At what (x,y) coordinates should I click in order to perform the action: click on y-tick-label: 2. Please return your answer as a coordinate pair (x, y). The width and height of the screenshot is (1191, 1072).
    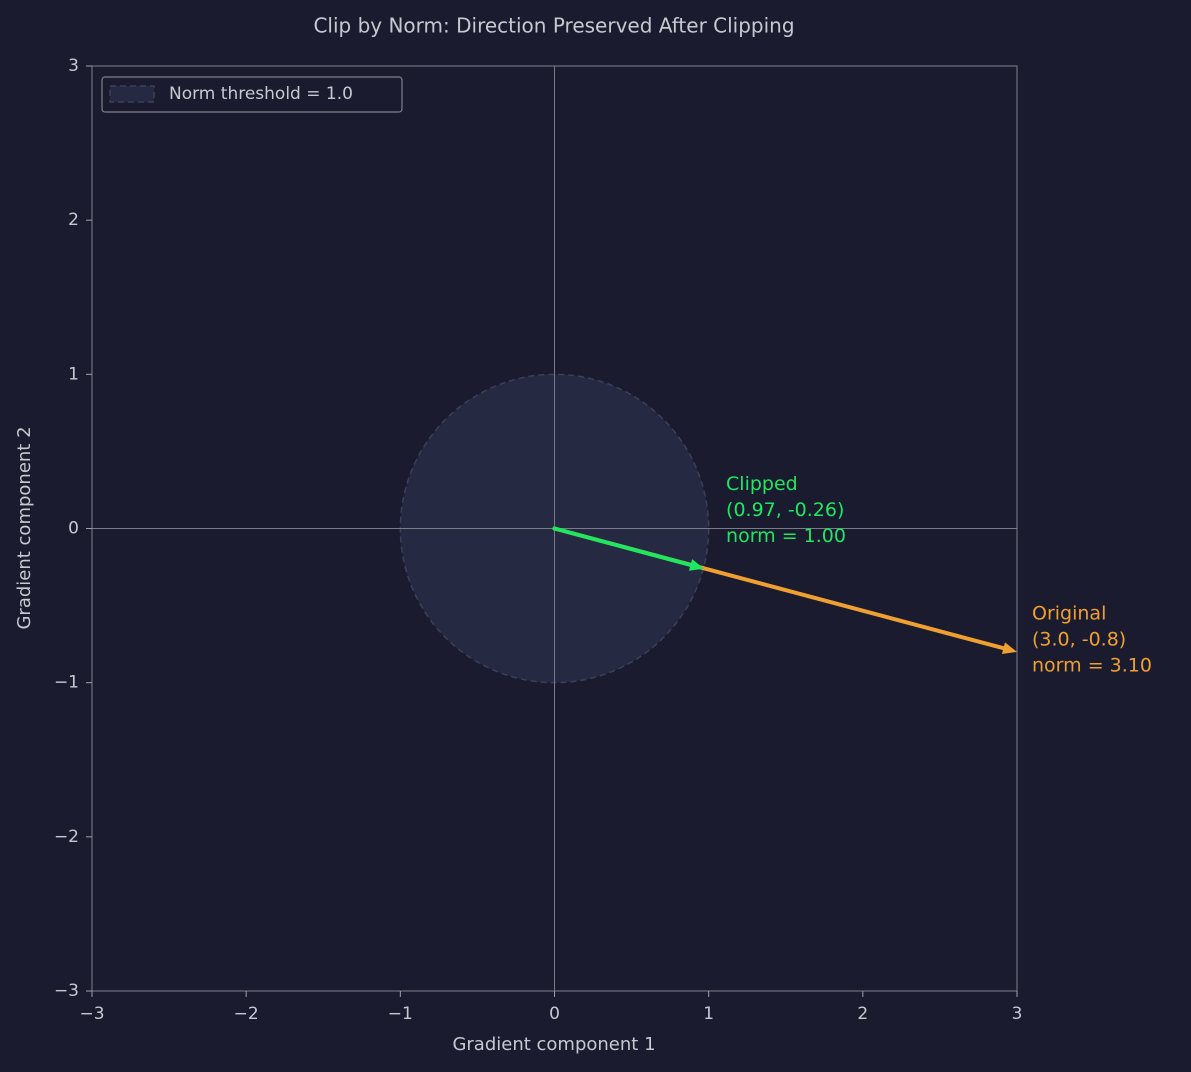
    Looking at the image, I should click on (73, 220).